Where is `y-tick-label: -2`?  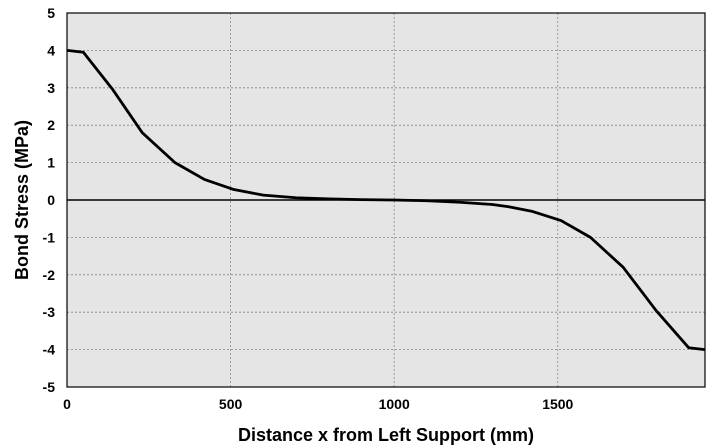 y-tick-label: -2 is located at coordinates (49, 275).